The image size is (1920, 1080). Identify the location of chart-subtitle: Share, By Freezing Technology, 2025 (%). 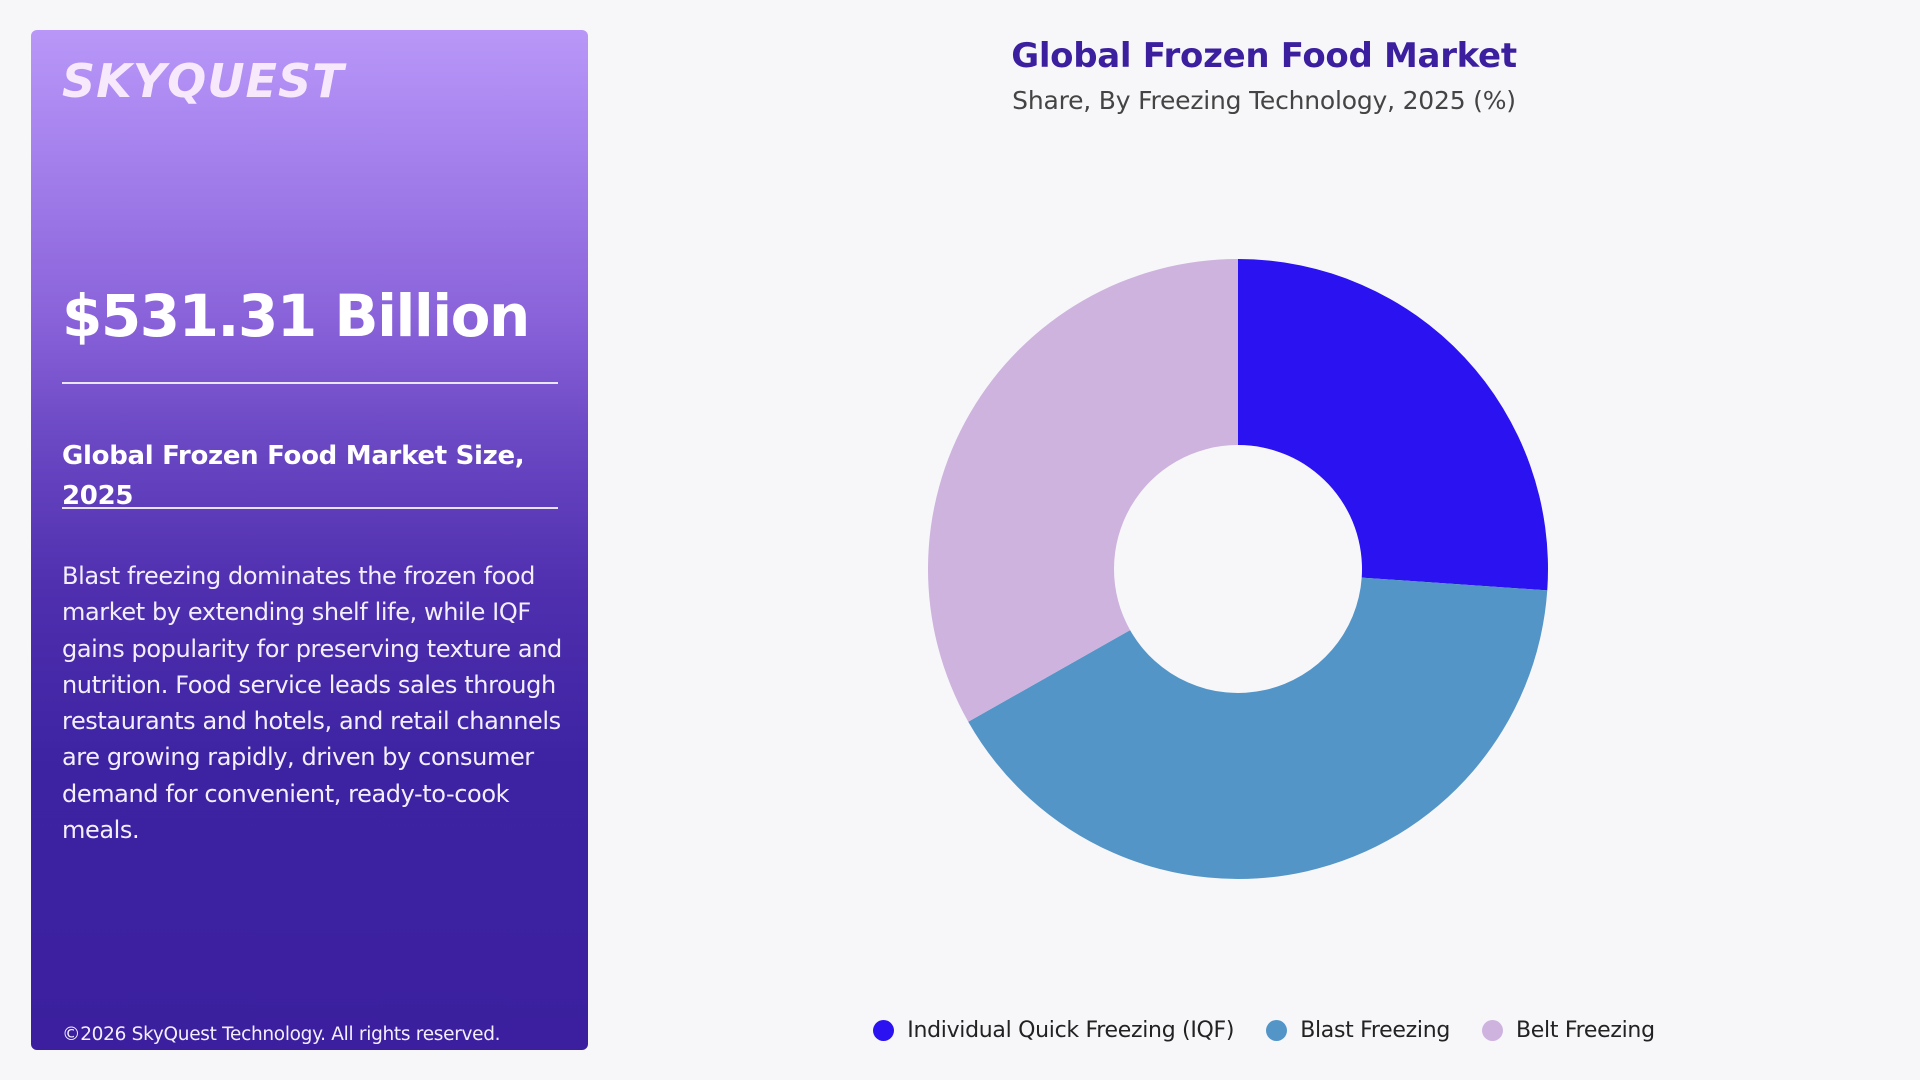
(1264, 100).